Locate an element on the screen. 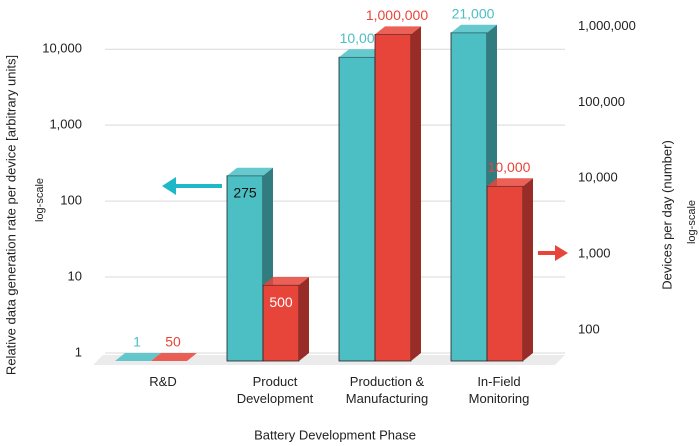 This screenshot has height=446, width=699. x-tick-label: R&D is located at coordinates (162, 381).